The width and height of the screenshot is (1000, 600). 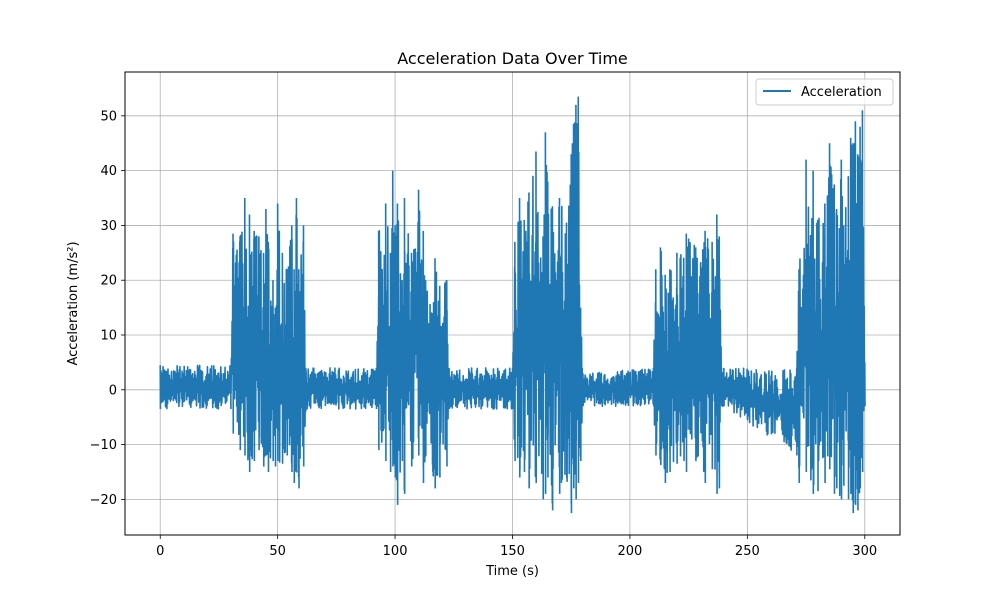 I want to click on legend-box, so click(x=824, y=92).